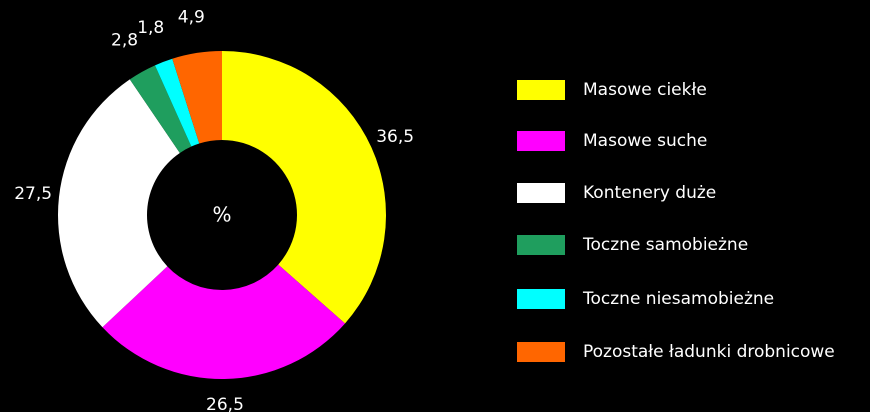 Image resolution: width=870 pixels, height=412 pixels. Describe the element at coordinates (645, 90) in the screenshot. I see `legend-label: Masowe ciekłe` at that location.